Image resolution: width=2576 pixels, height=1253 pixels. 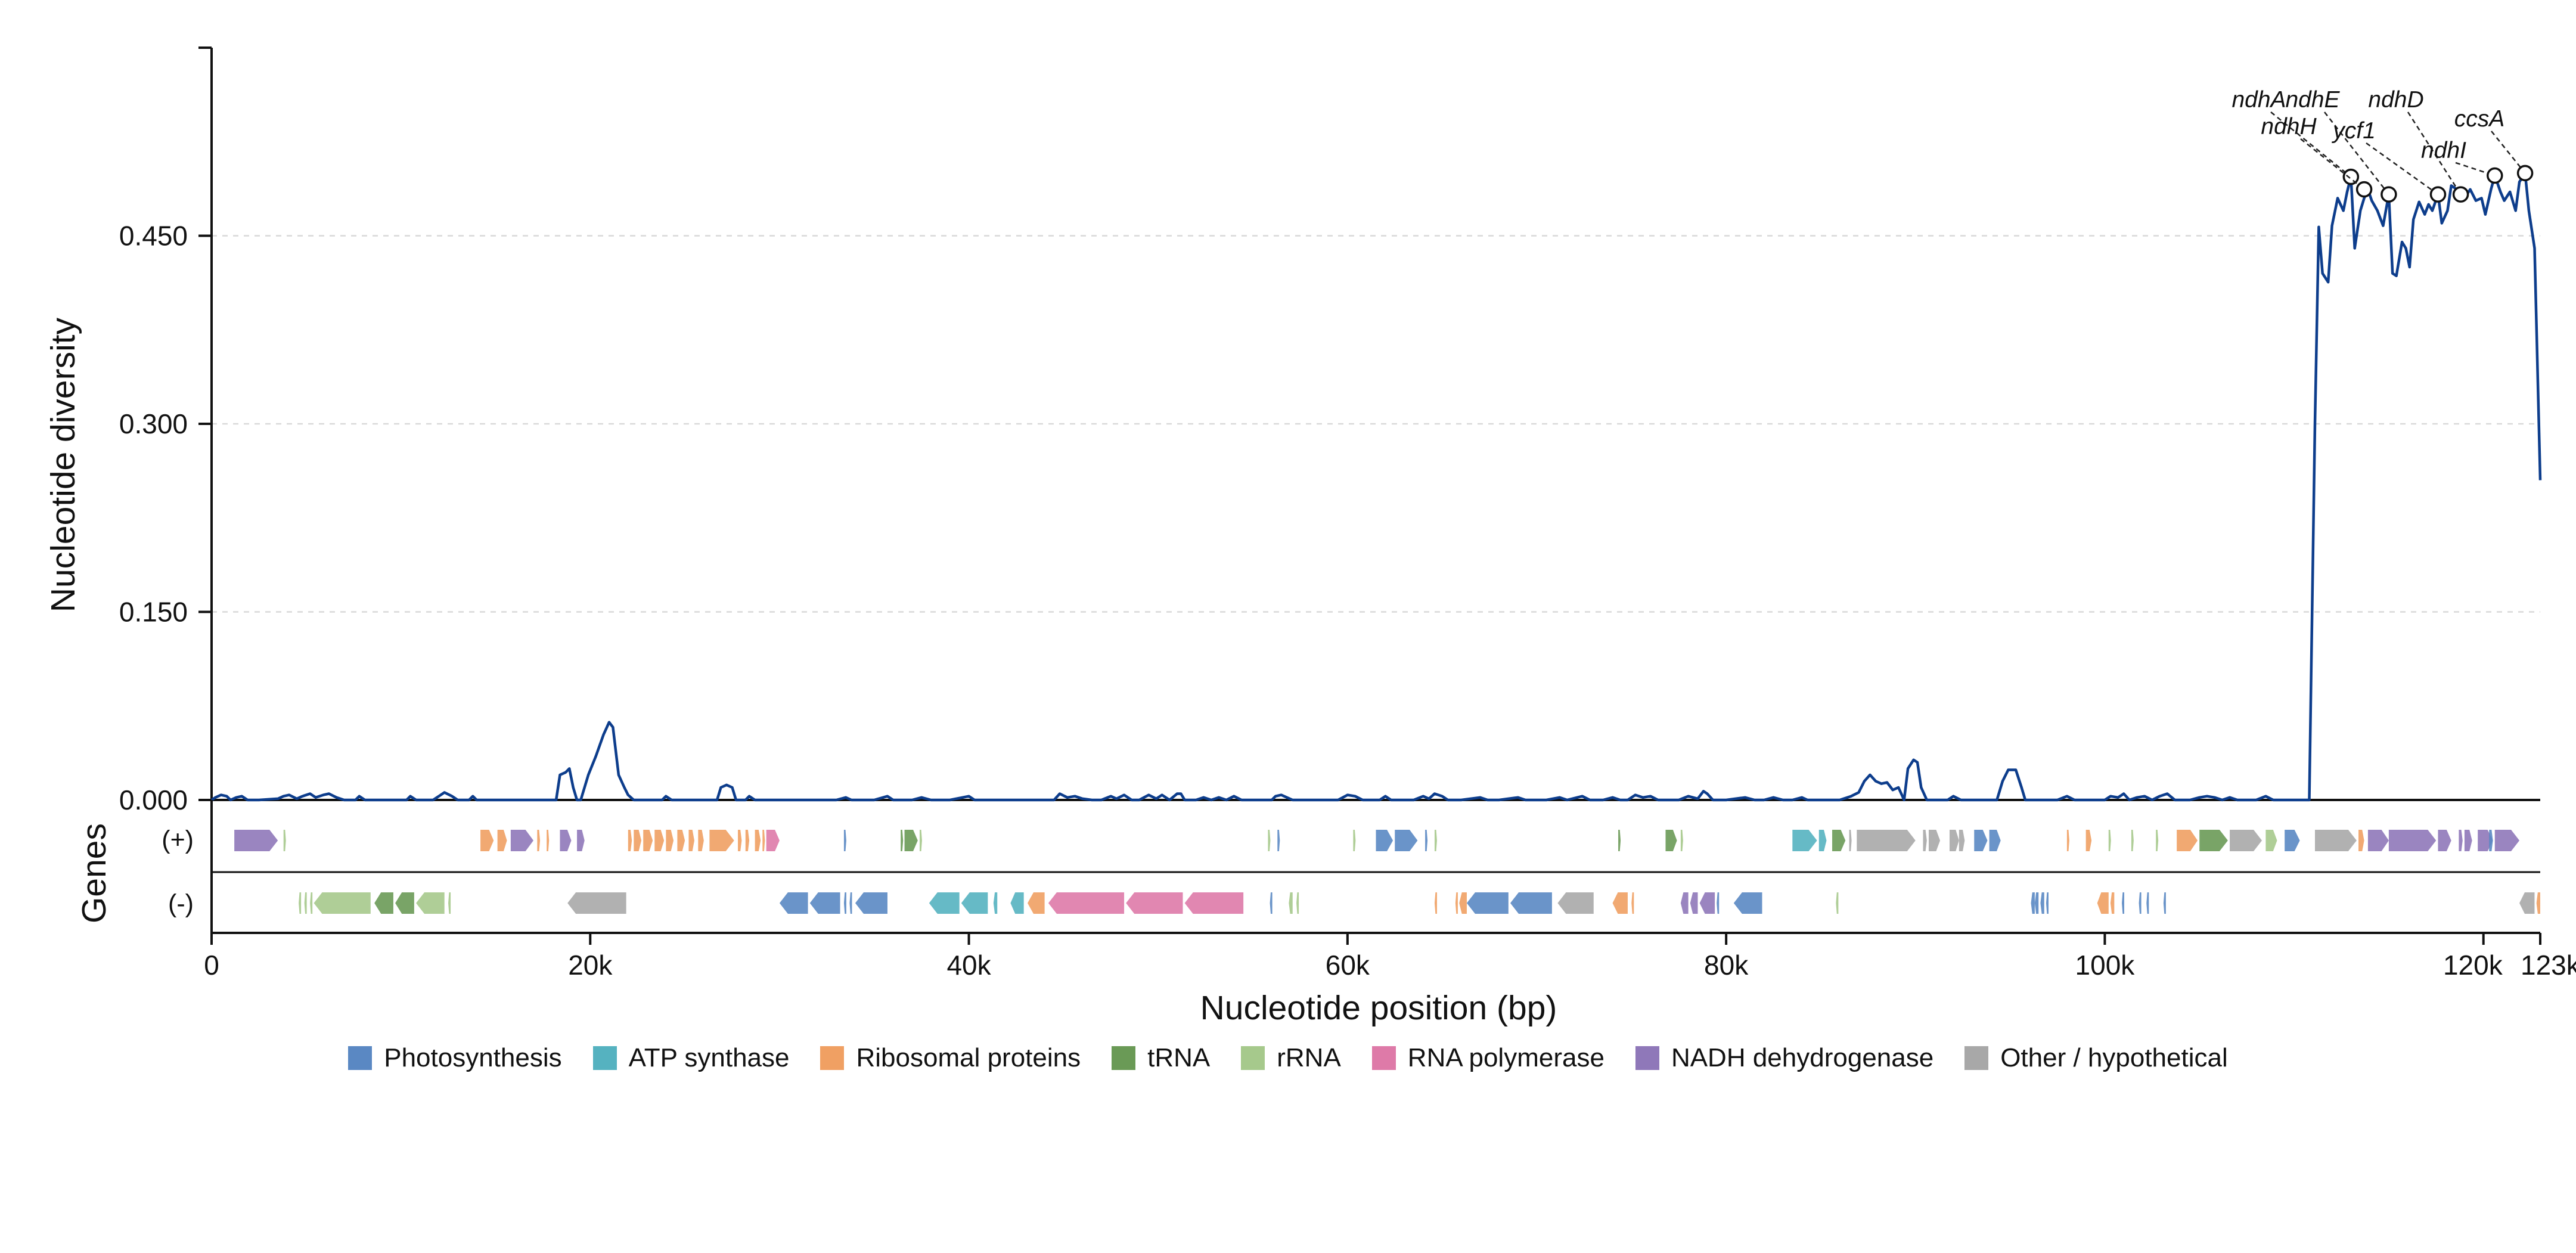 What do you see at coordinates (2473, 965) in the screenshot?
I see `x-tick-label: 120k` at bounding box center [2473, 965].